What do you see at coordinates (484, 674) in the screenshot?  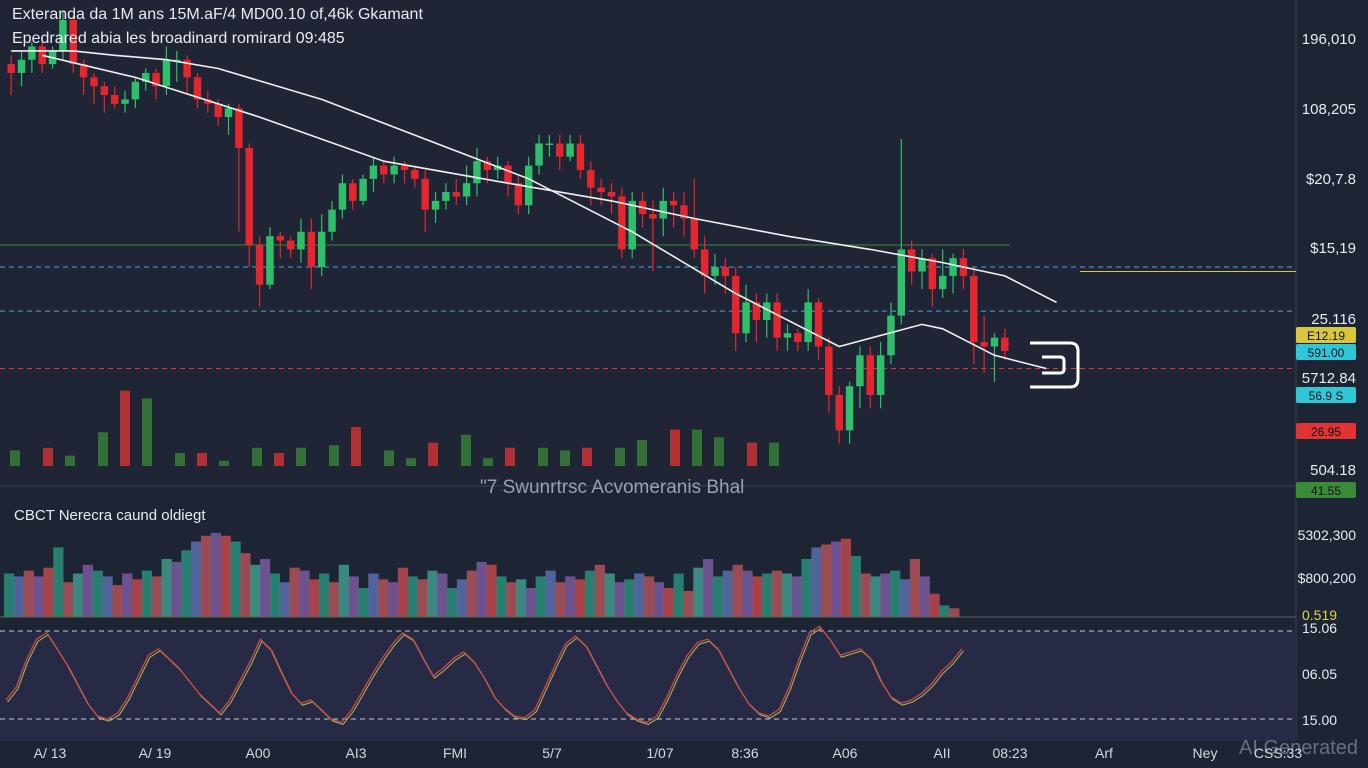 I see `oscillator-line` at bounding box center [484, 674].